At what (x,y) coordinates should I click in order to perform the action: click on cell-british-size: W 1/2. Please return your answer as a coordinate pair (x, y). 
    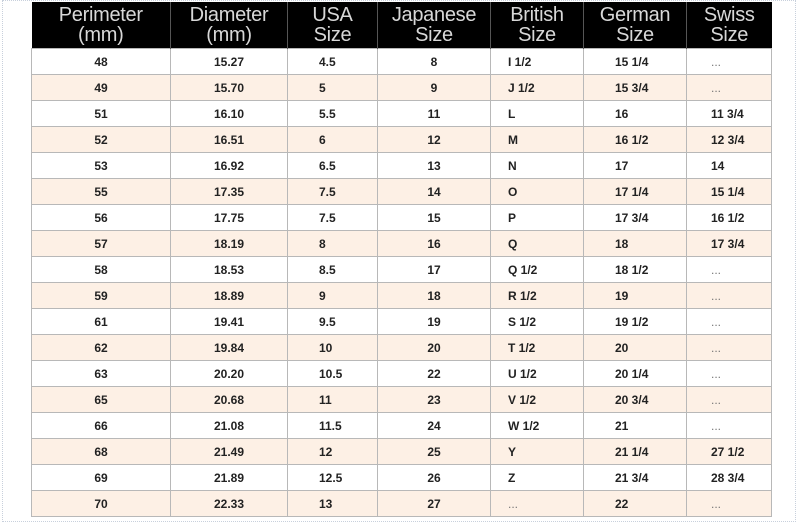
    Looking at the image, I should click on (537, 425).